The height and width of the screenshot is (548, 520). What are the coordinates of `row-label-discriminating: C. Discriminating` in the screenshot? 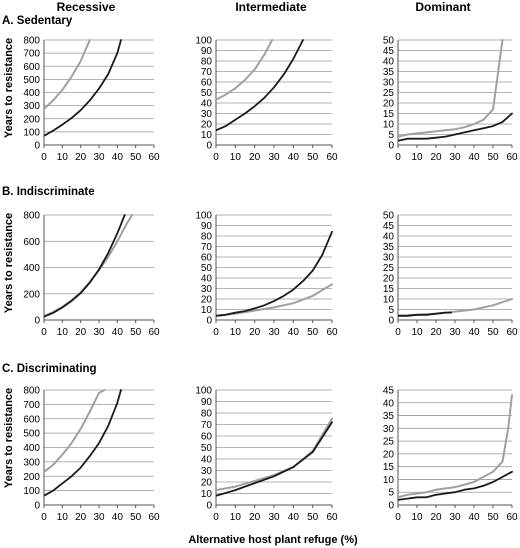 It's located at (49, 369).